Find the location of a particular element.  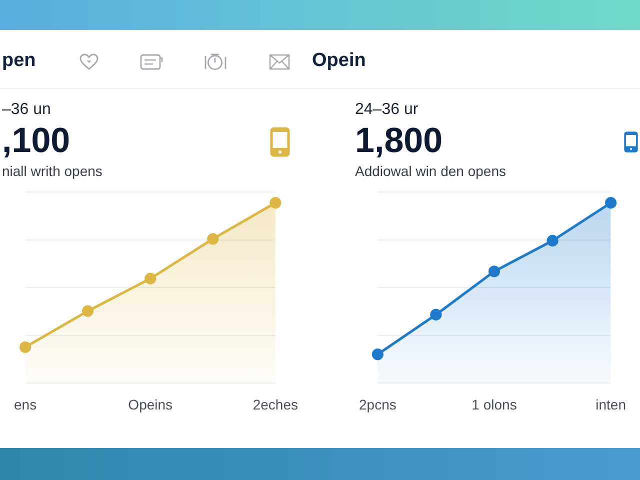

x-tick-label: Opeins is located at coordinates (150, 404).